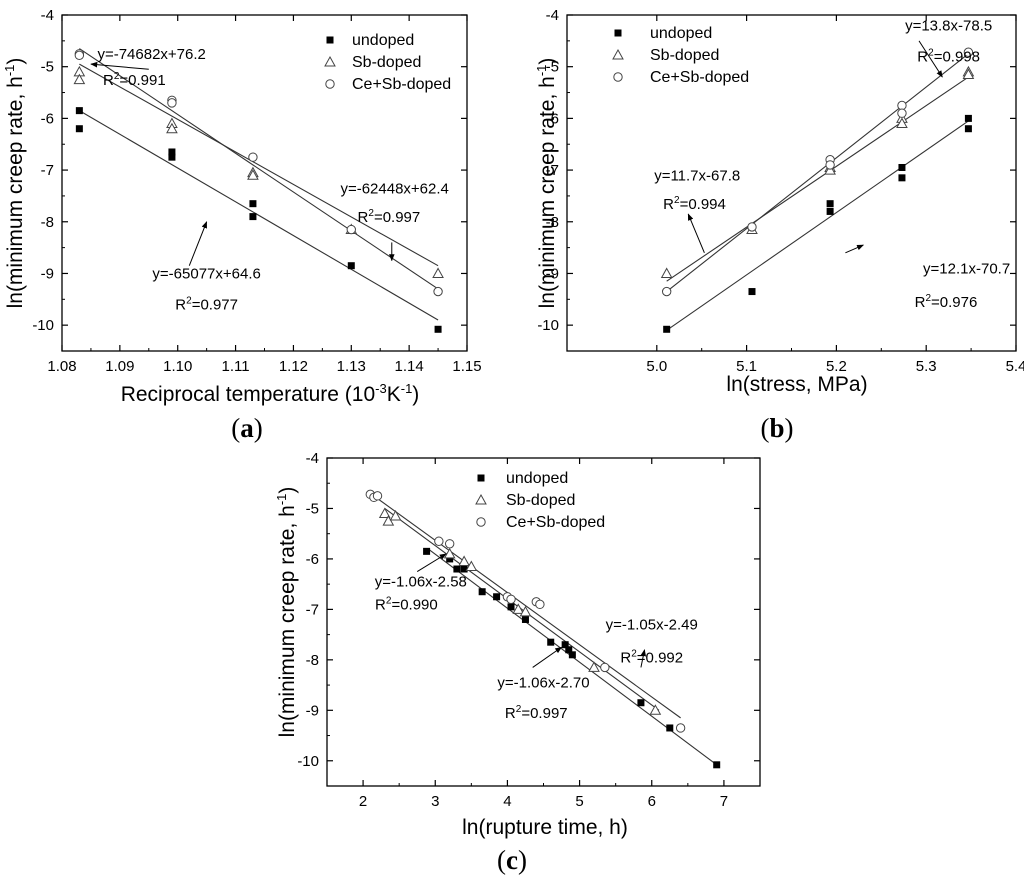  Describe the element at coordinates (543, 683) in the screenshot. I see `fit-equation: y=-1.06x-2.70` at that location.